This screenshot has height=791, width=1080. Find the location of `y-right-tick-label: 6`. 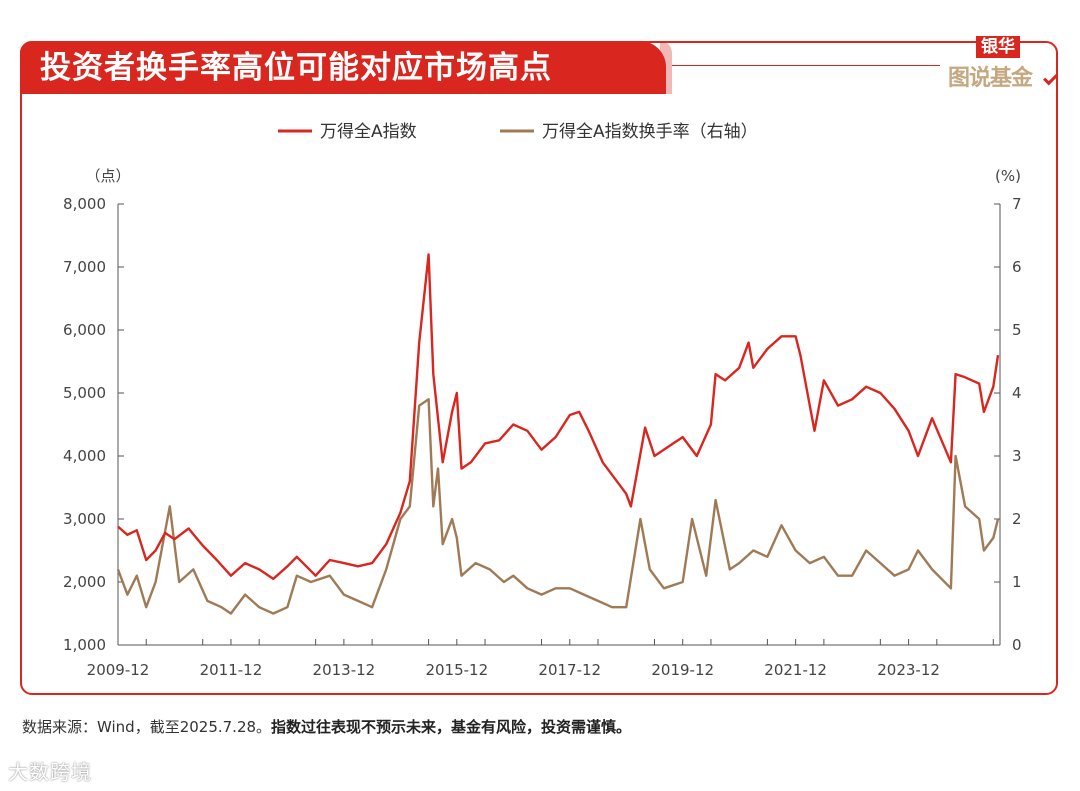

y-right-tick-label: 6 is located at coordinates (1017, 267).